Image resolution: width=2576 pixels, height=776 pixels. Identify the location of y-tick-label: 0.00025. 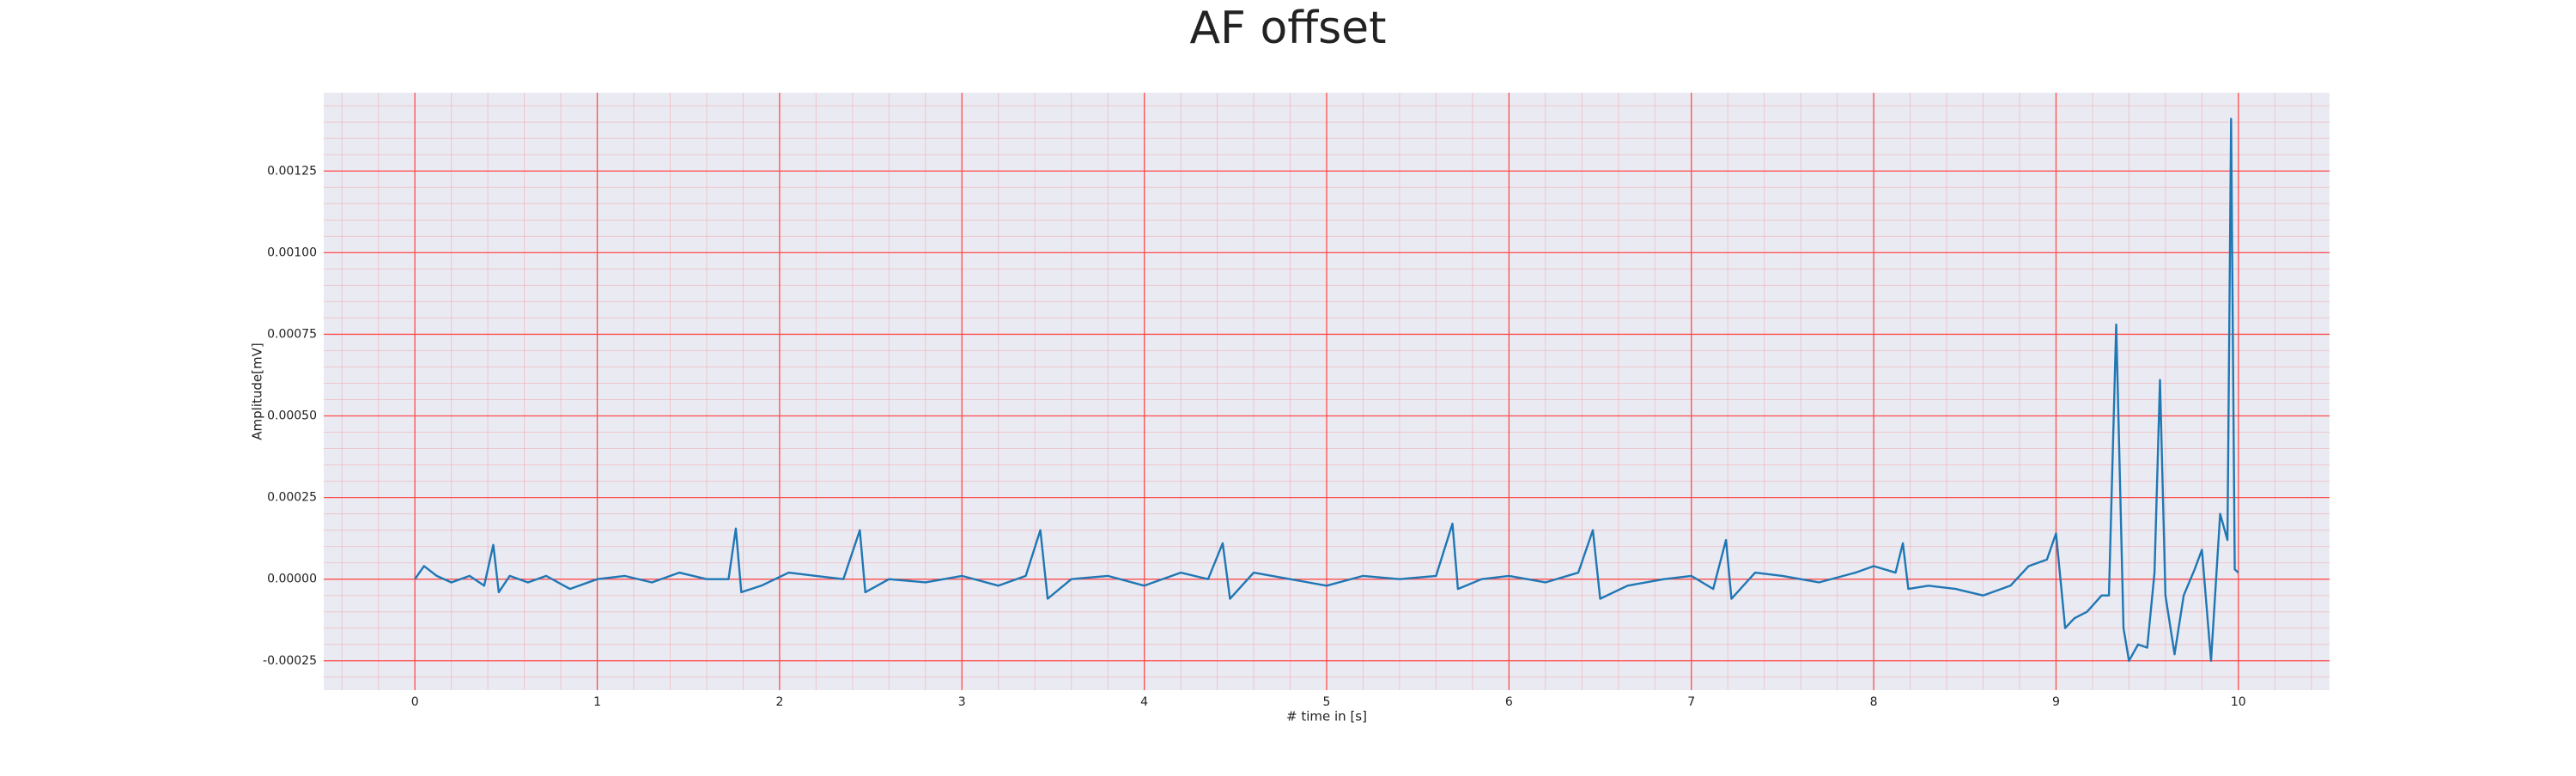
(292, 498).